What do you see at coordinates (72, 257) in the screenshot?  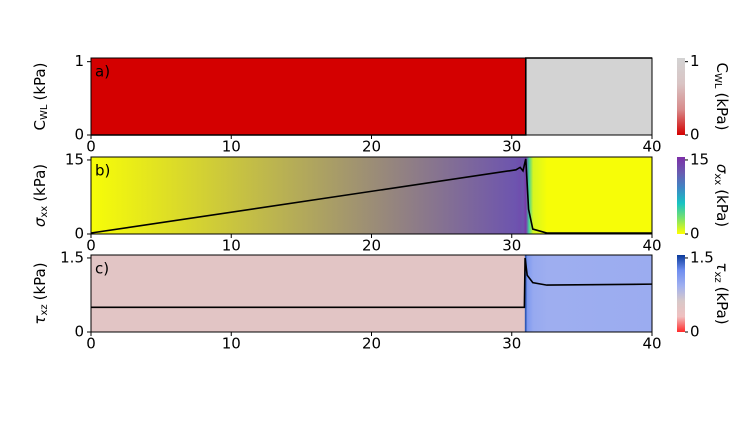 I see `y-tick-label: 1.5` at bounding box center [72, 257].